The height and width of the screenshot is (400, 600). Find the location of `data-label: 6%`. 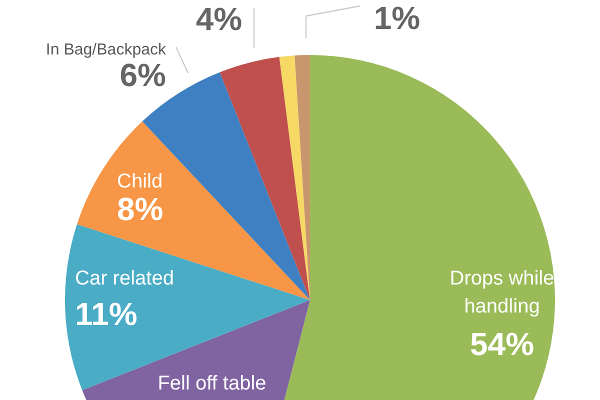

data-label: 6% is located at coordinates (143, 74).